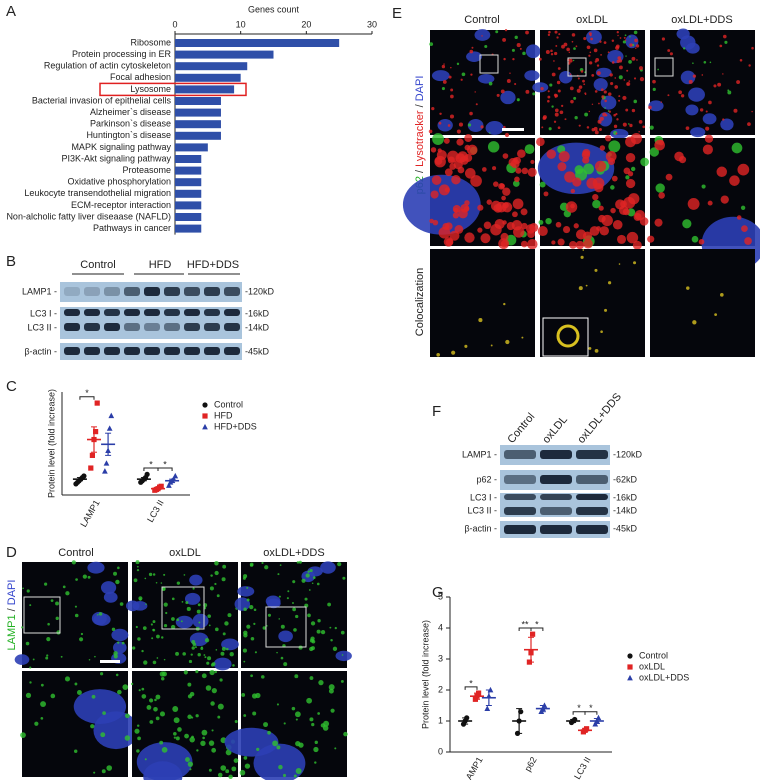 Image resolution: width=760 pixels, height=780 pixels. Describe the element at coordinates (577, 67) in the screenshot. I see `inset-box` at that location.